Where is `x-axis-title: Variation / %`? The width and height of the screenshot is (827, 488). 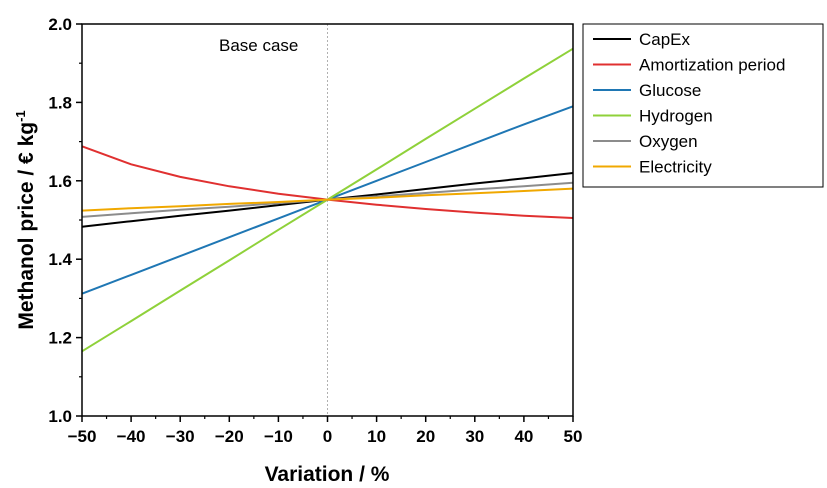 x-axis-title: Variation / % is located at coordinates (327, 474).